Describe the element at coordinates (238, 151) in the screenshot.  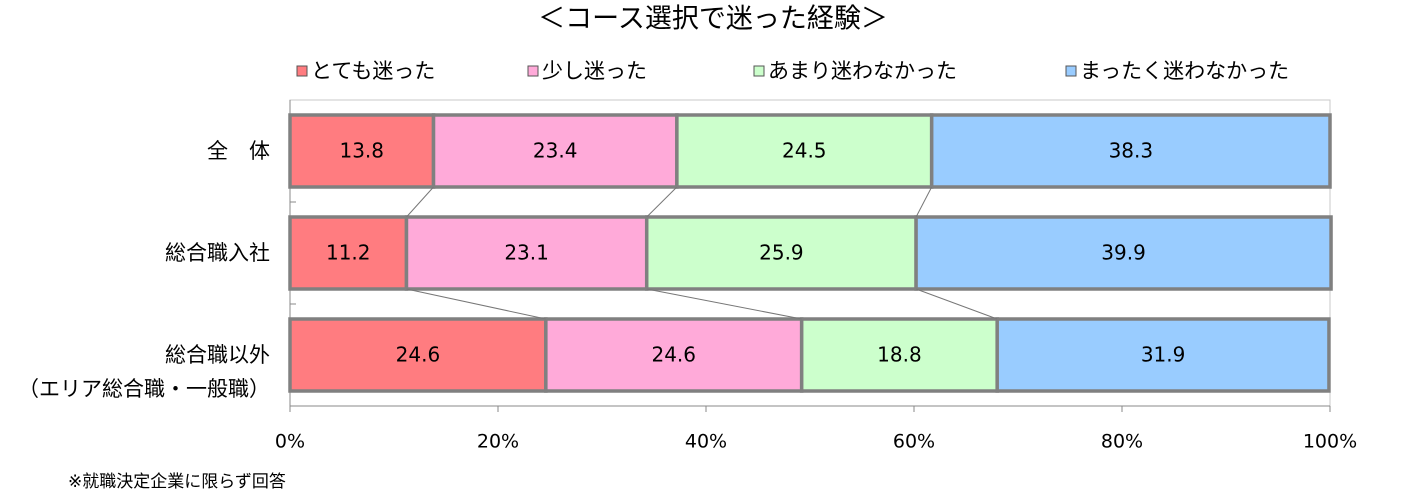
I see `category-label: 全 体` at that location.